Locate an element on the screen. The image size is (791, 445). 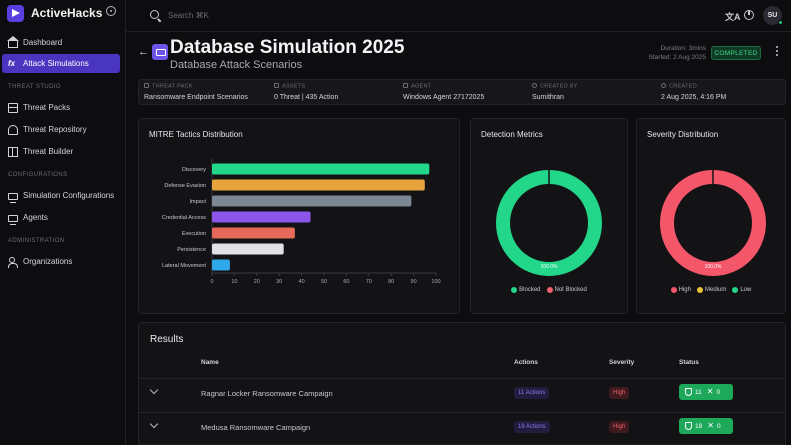
simulation-icon is located at coordinates (160, 52).